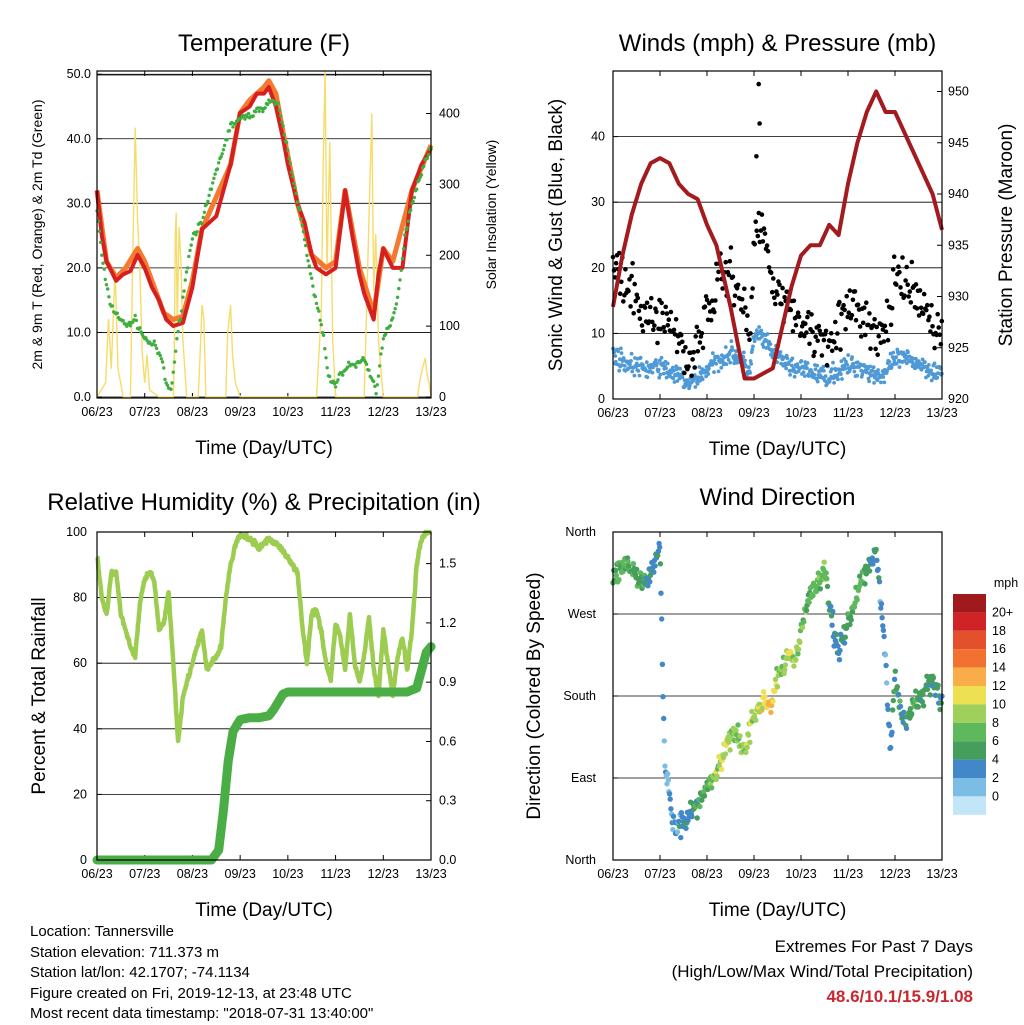  Describe the element at coordinates (777, 43) in the screenshot. I see `chart-title: Winds (mph) & Pressure (mb)` at that location.